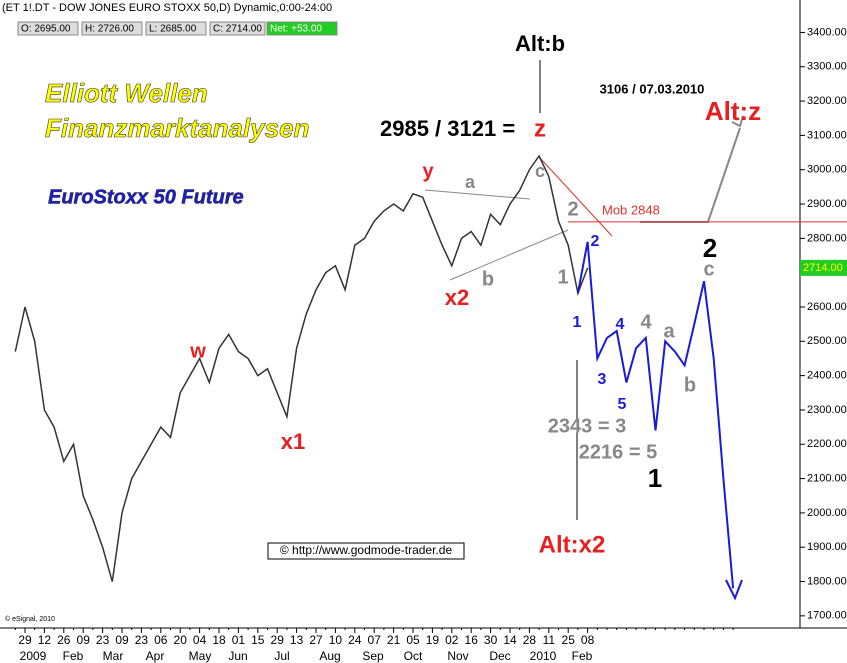 The width and height of the screenshot is (847, 663). What do you see at coordinates (200, 640) in the screenshot?
I see `x-tick-label: 04` at bounding box center [200, 640].